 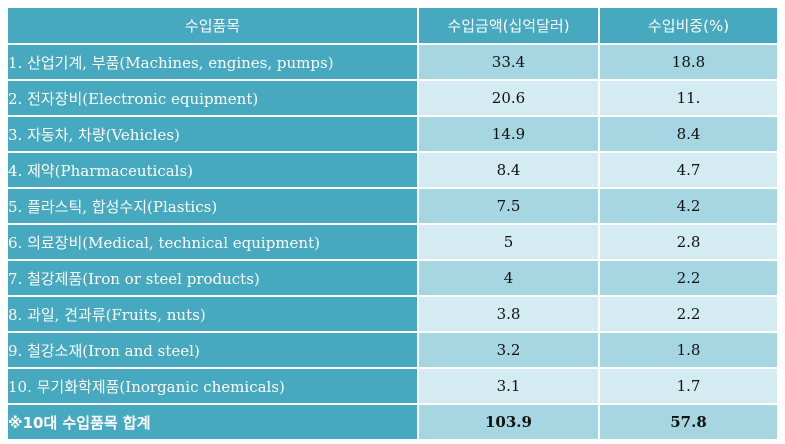 What do you see at coordinates (508, 170) in the screenshot?
I see `item-amount: 8.4` at bounding box center [508, 170].